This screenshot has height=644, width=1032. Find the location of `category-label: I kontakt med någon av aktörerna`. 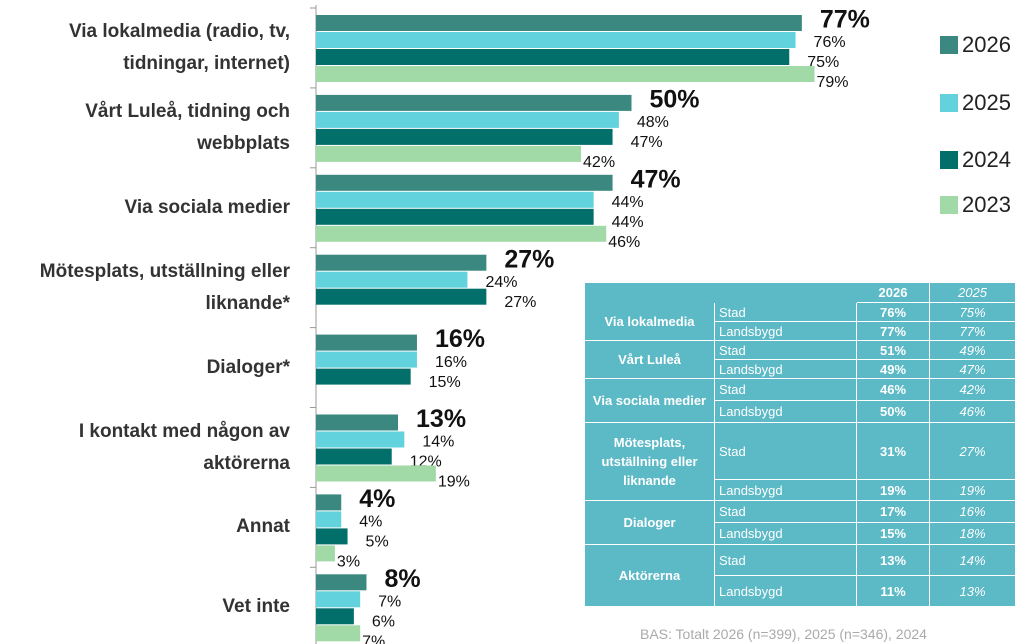

category-label: I kontakt med någon av aktörerna is located at coordinates (184, 447).